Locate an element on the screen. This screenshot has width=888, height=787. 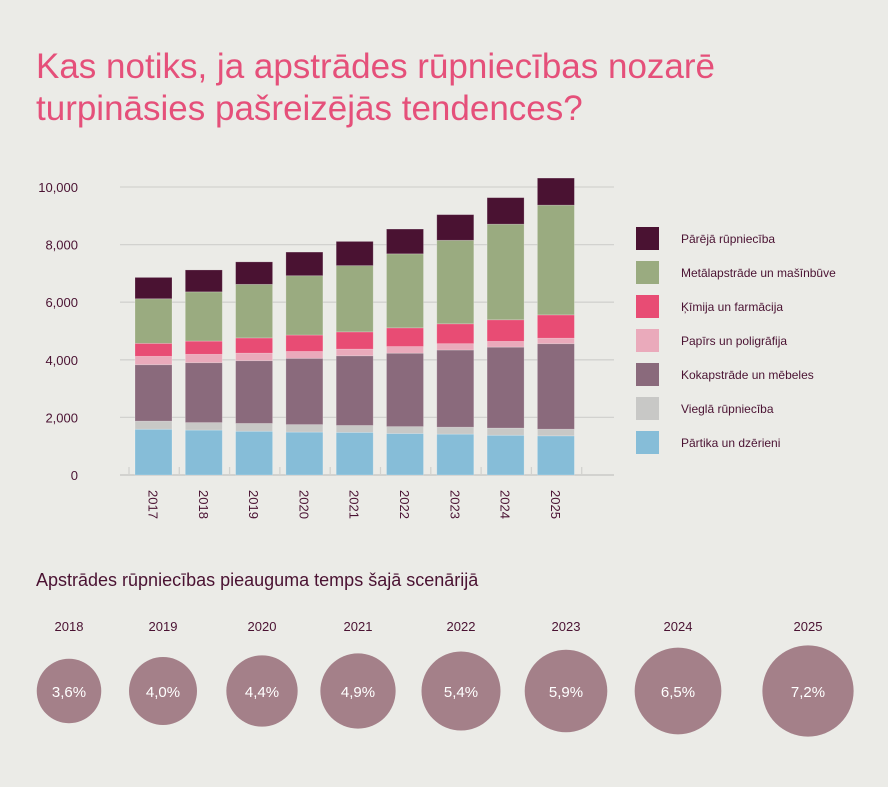
x-tick-label: 2022 is located at coordinates (404, 504).